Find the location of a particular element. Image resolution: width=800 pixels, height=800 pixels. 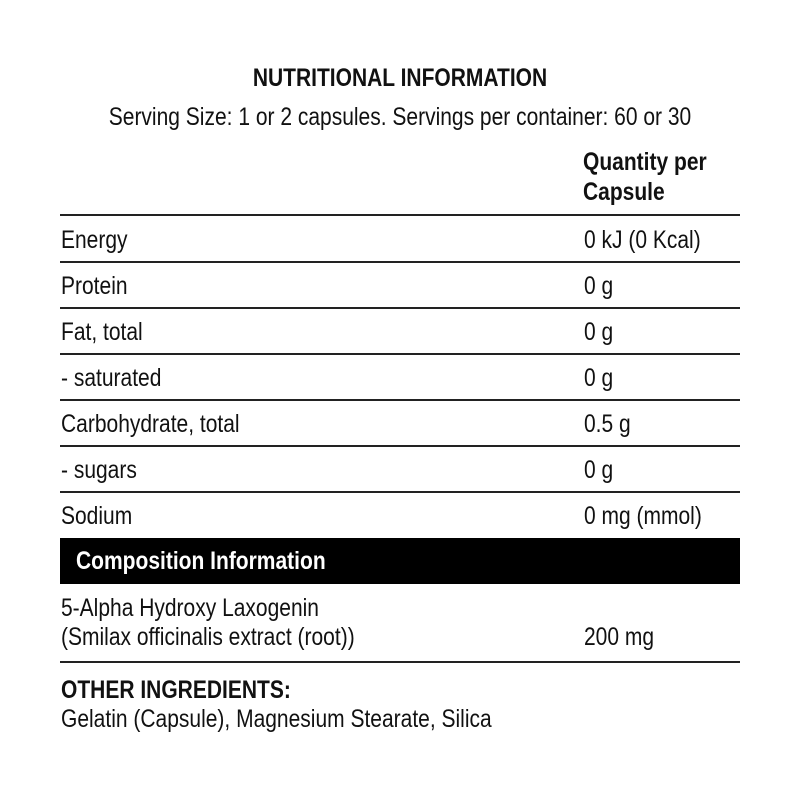

row-label: Protein is located at coordinates (94, 286).